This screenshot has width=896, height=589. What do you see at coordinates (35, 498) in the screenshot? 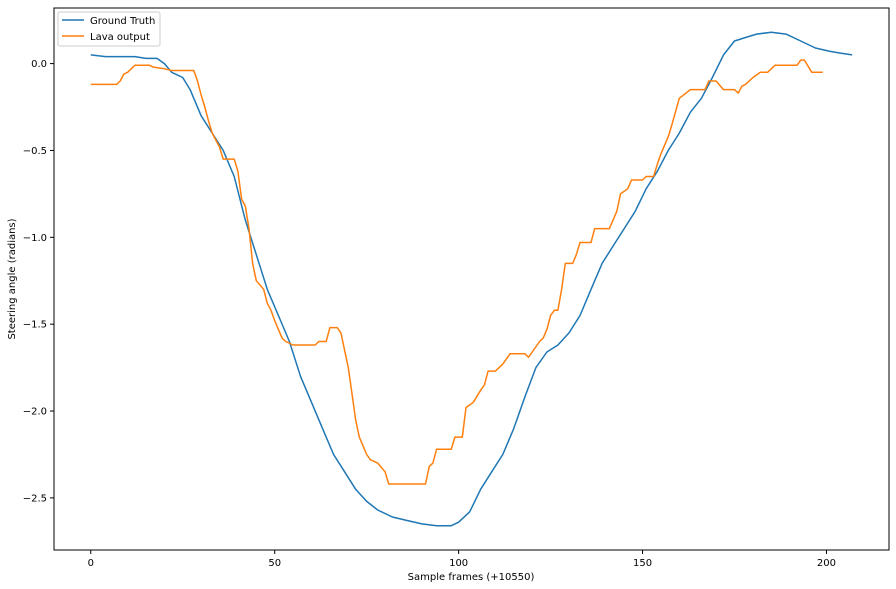
I see `y-tick-label: −2.5` at bounding box center [35, 498].